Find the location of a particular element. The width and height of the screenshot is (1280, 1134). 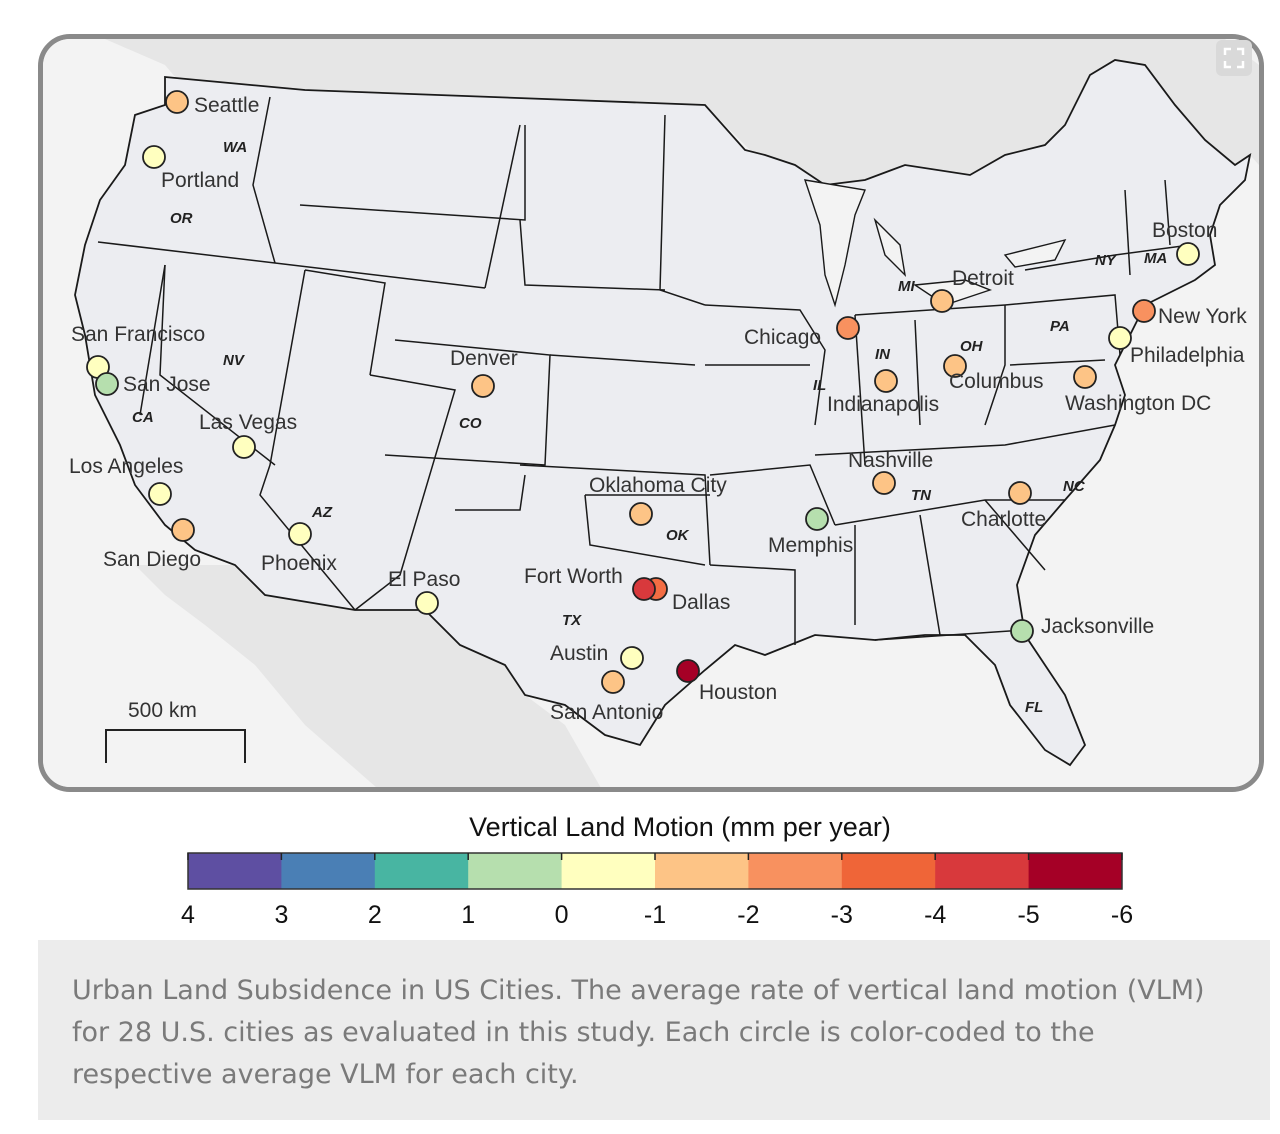

state-label-nc: NC is located at coordinates (1074, 486).